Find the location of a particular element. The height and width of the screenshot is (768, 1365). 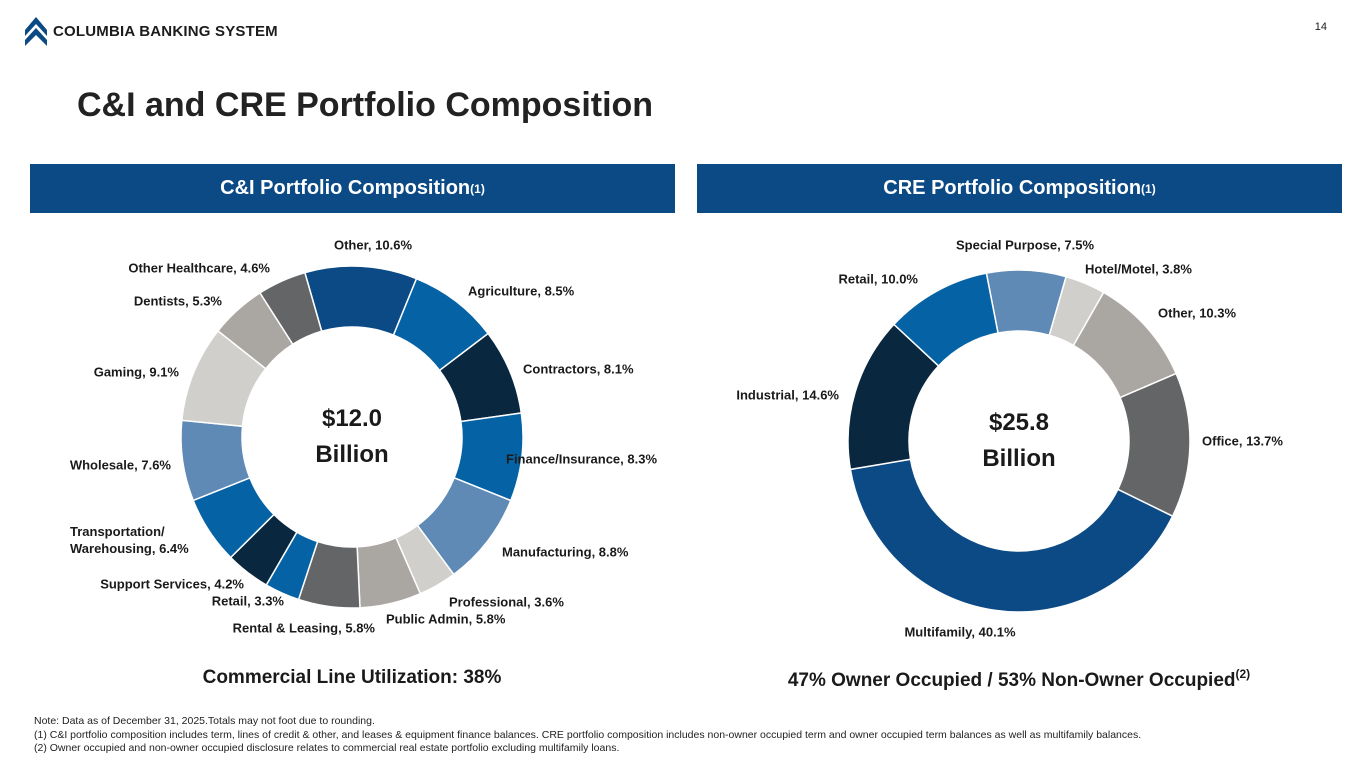

segment-category: Special Purpose is located at coordinates (1006, 245).